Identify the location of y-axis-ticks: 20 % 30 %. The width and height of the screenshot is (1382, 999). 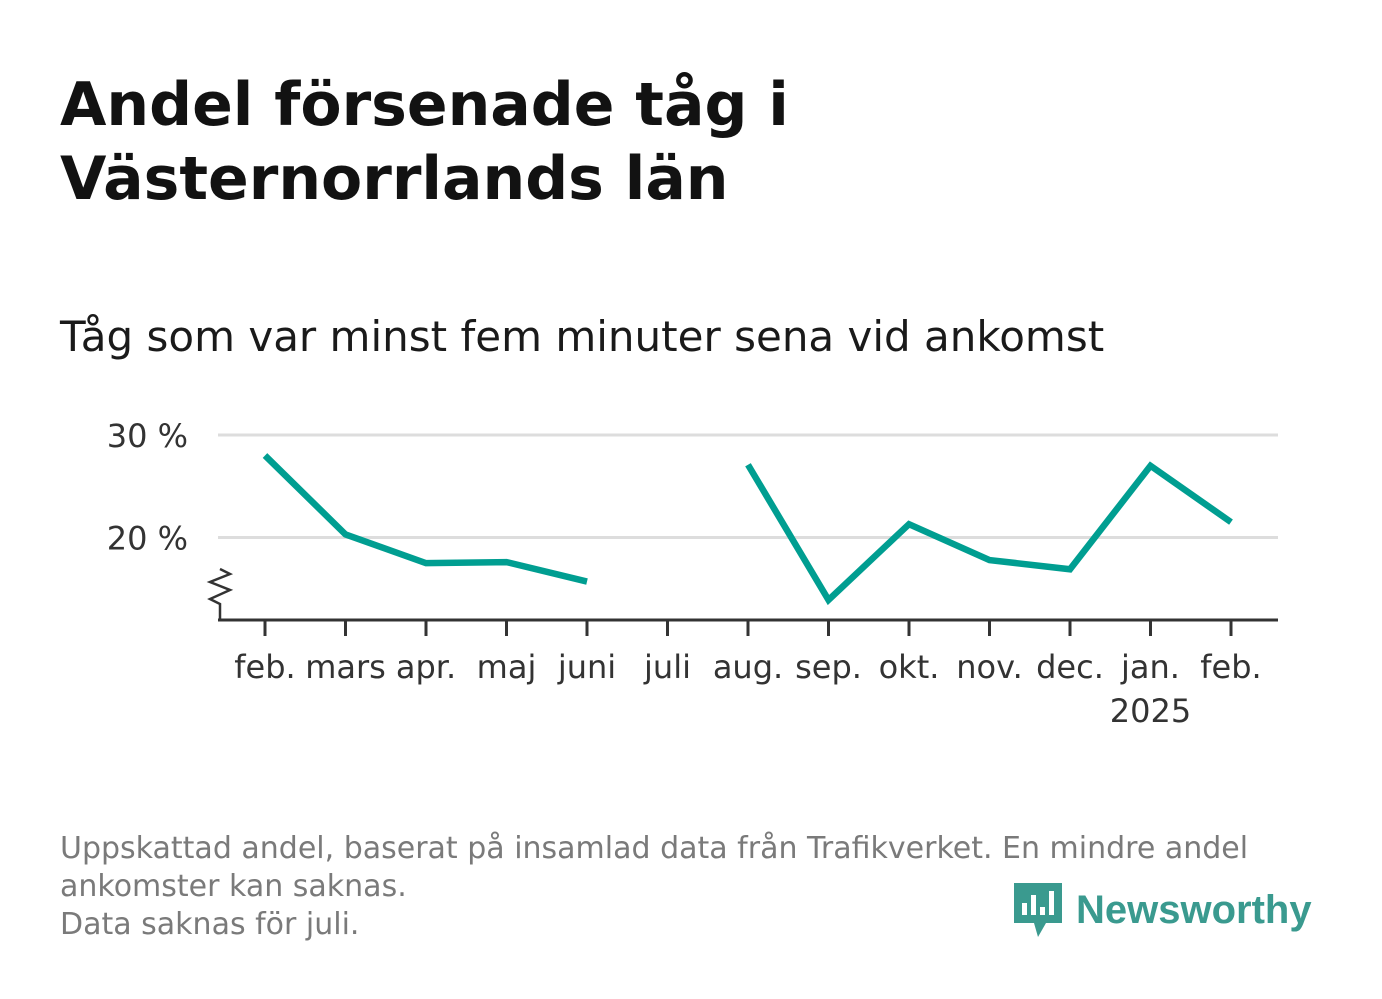
(147, 487).